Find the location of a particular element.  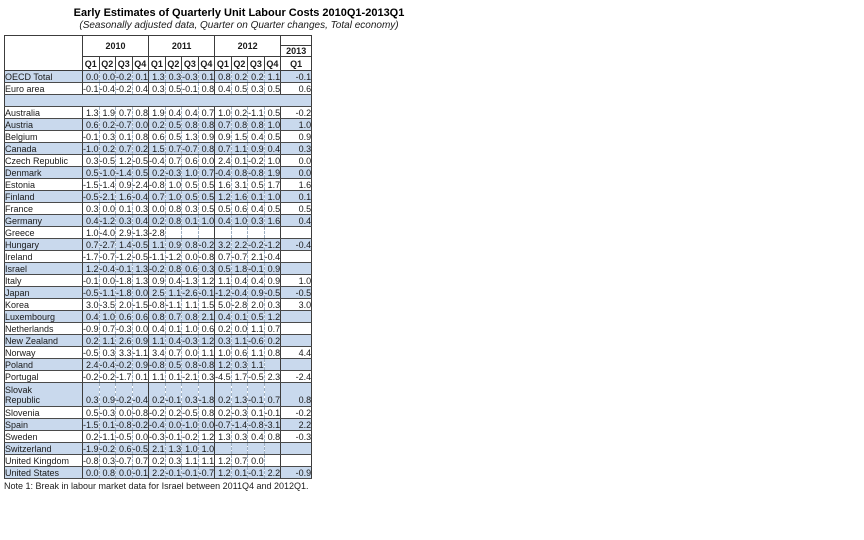

quarter-header: Q1 is located at coordinates (157, 63).